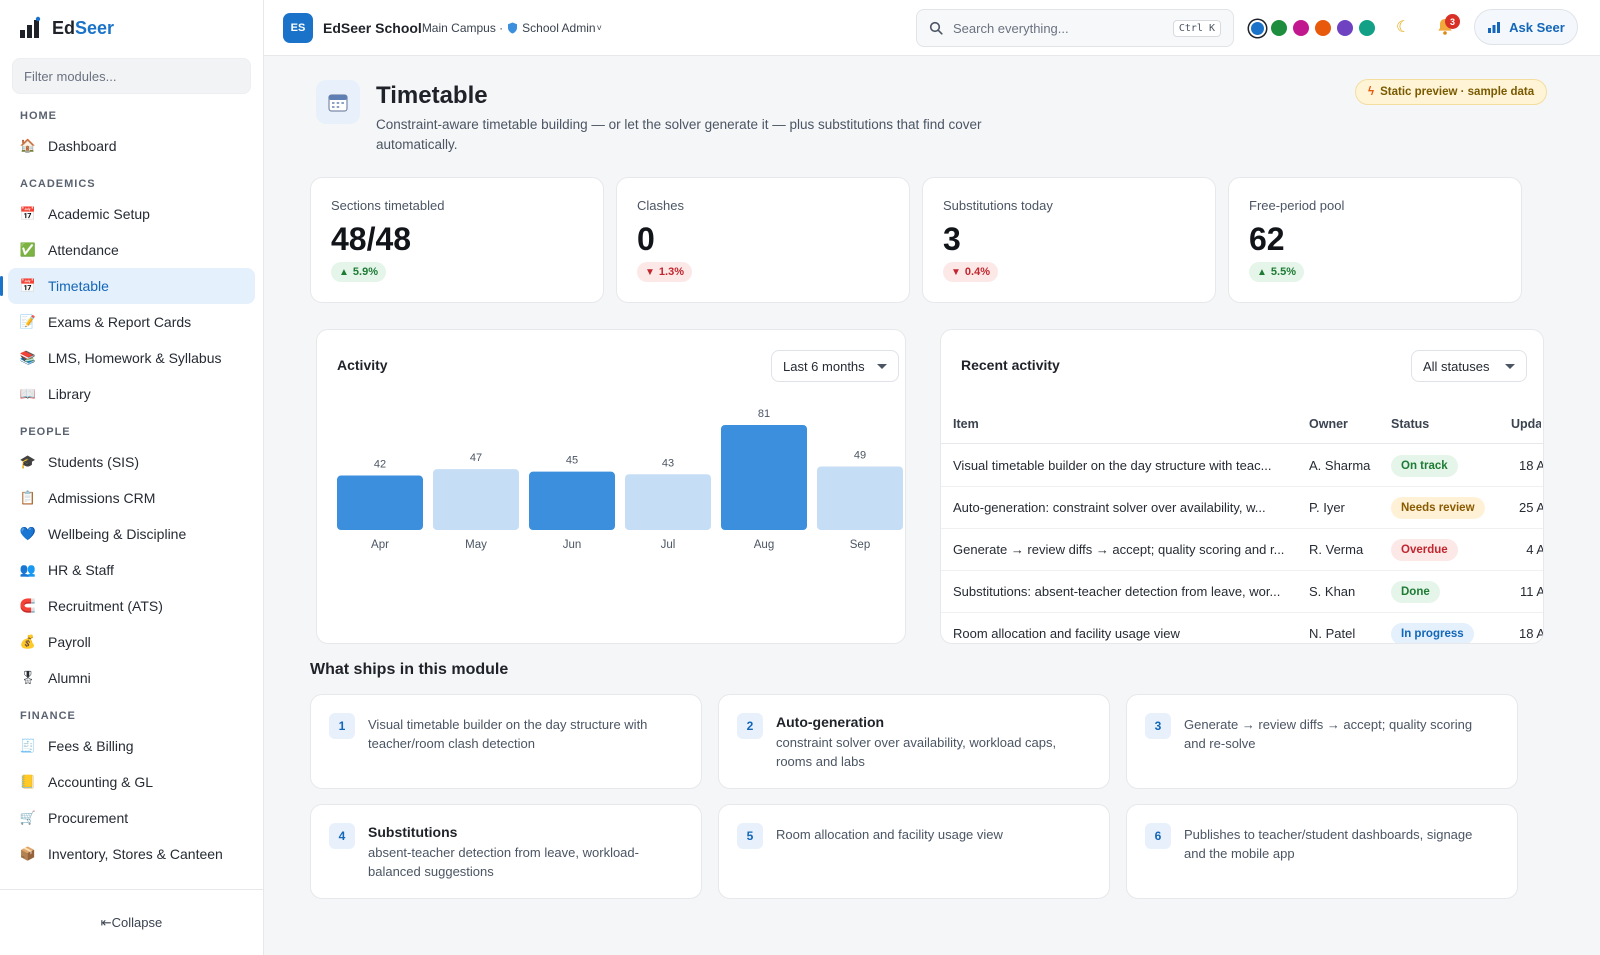 The image size is (1600, 955). What do you see at coordinates (572, 461) in the screenshot?
I see `bar-value-label: 45` at bounding box center [572, 461].